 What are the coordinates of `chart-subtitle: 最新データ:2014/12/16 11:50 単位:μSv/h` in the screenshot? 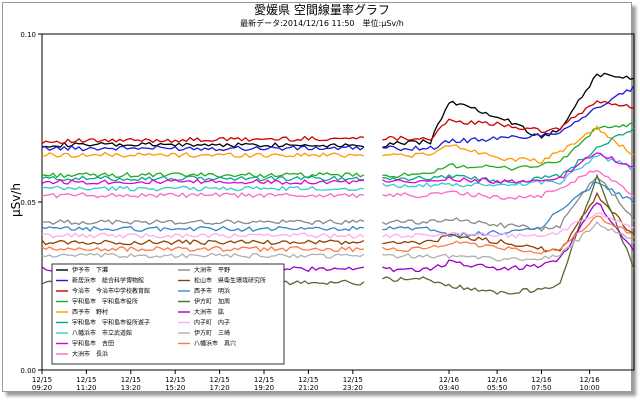 It's located at (322, 23).